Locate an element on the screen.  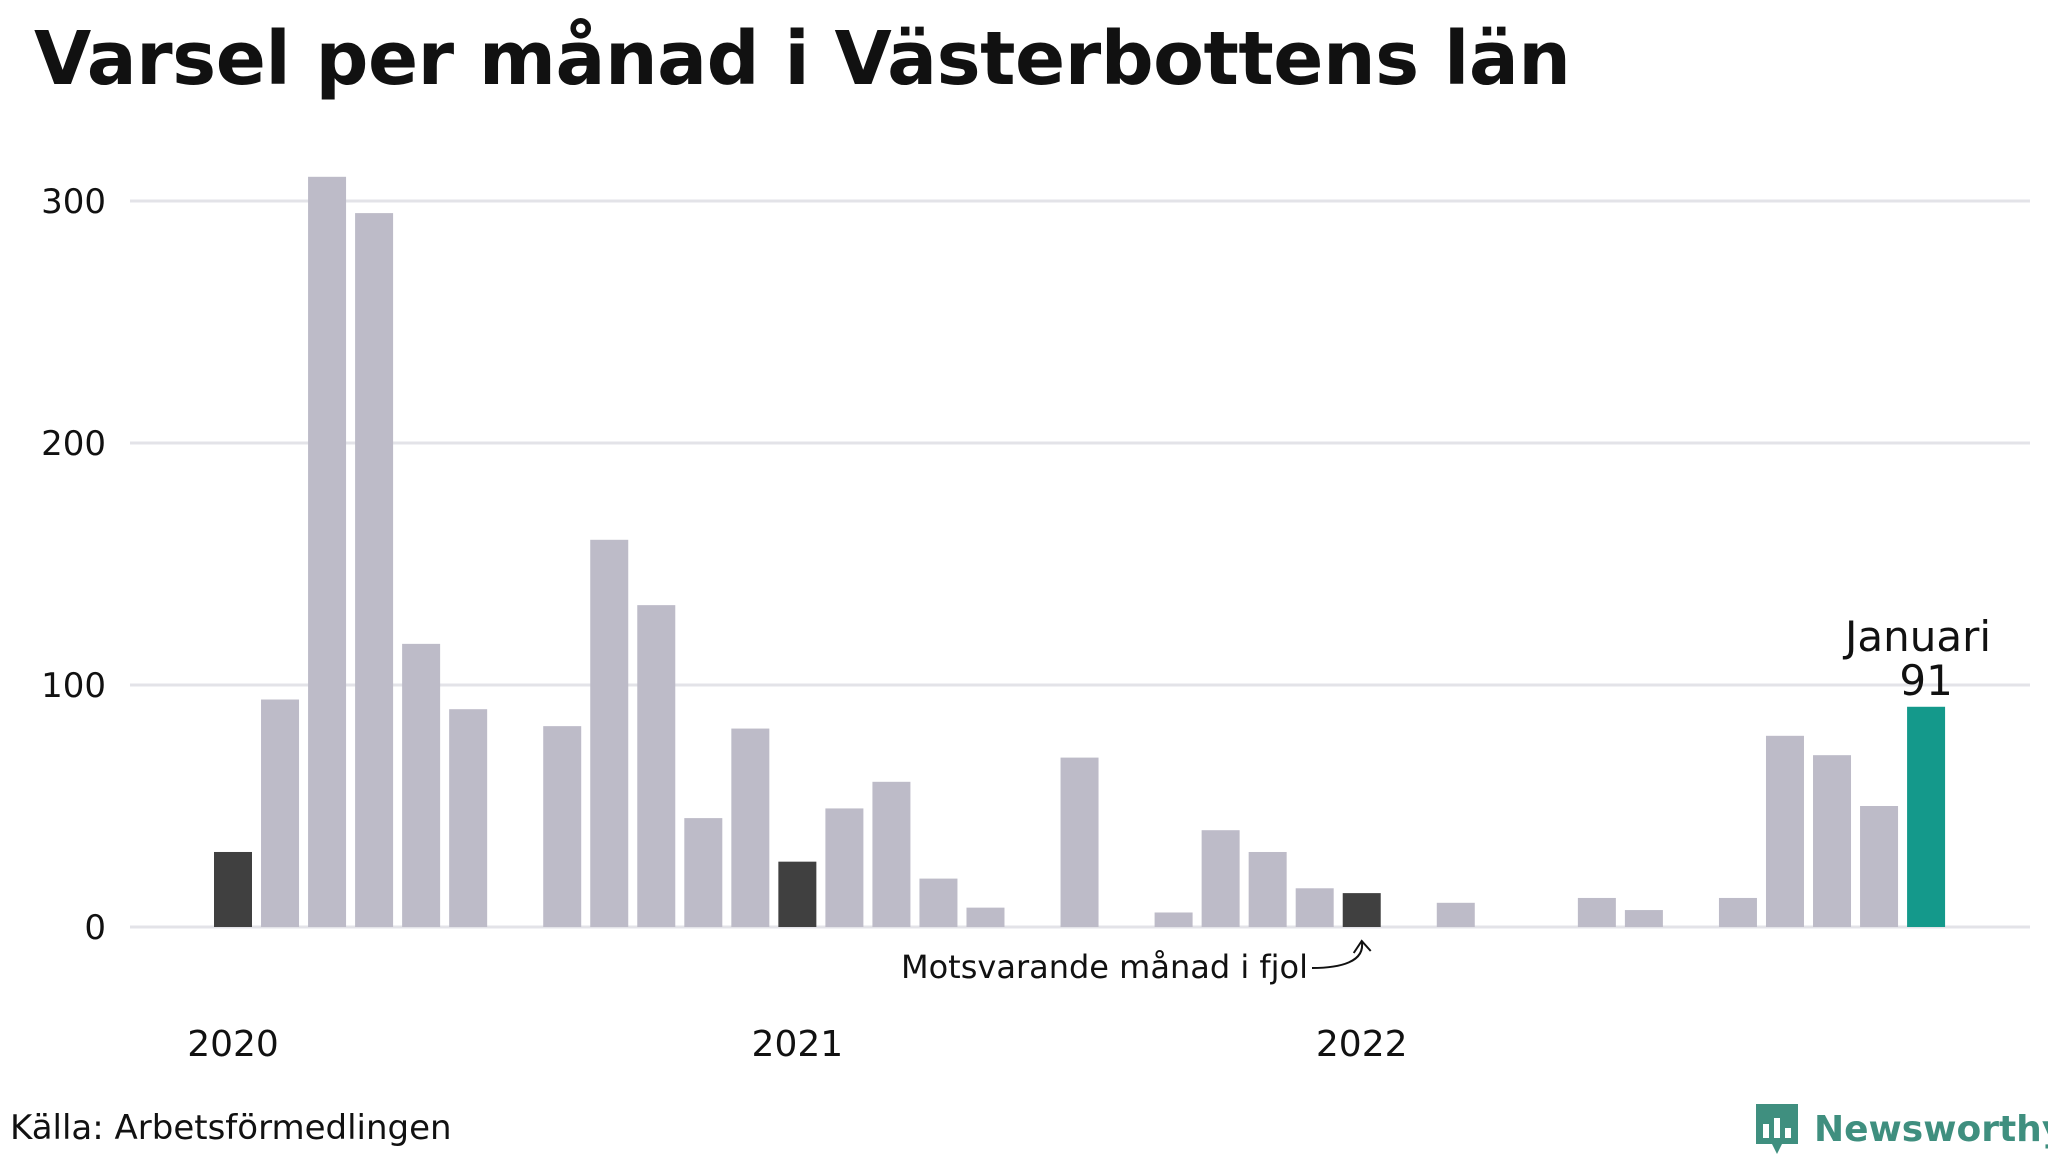
newsworthy-logo-icon is located at coordinates (1777, 1129).